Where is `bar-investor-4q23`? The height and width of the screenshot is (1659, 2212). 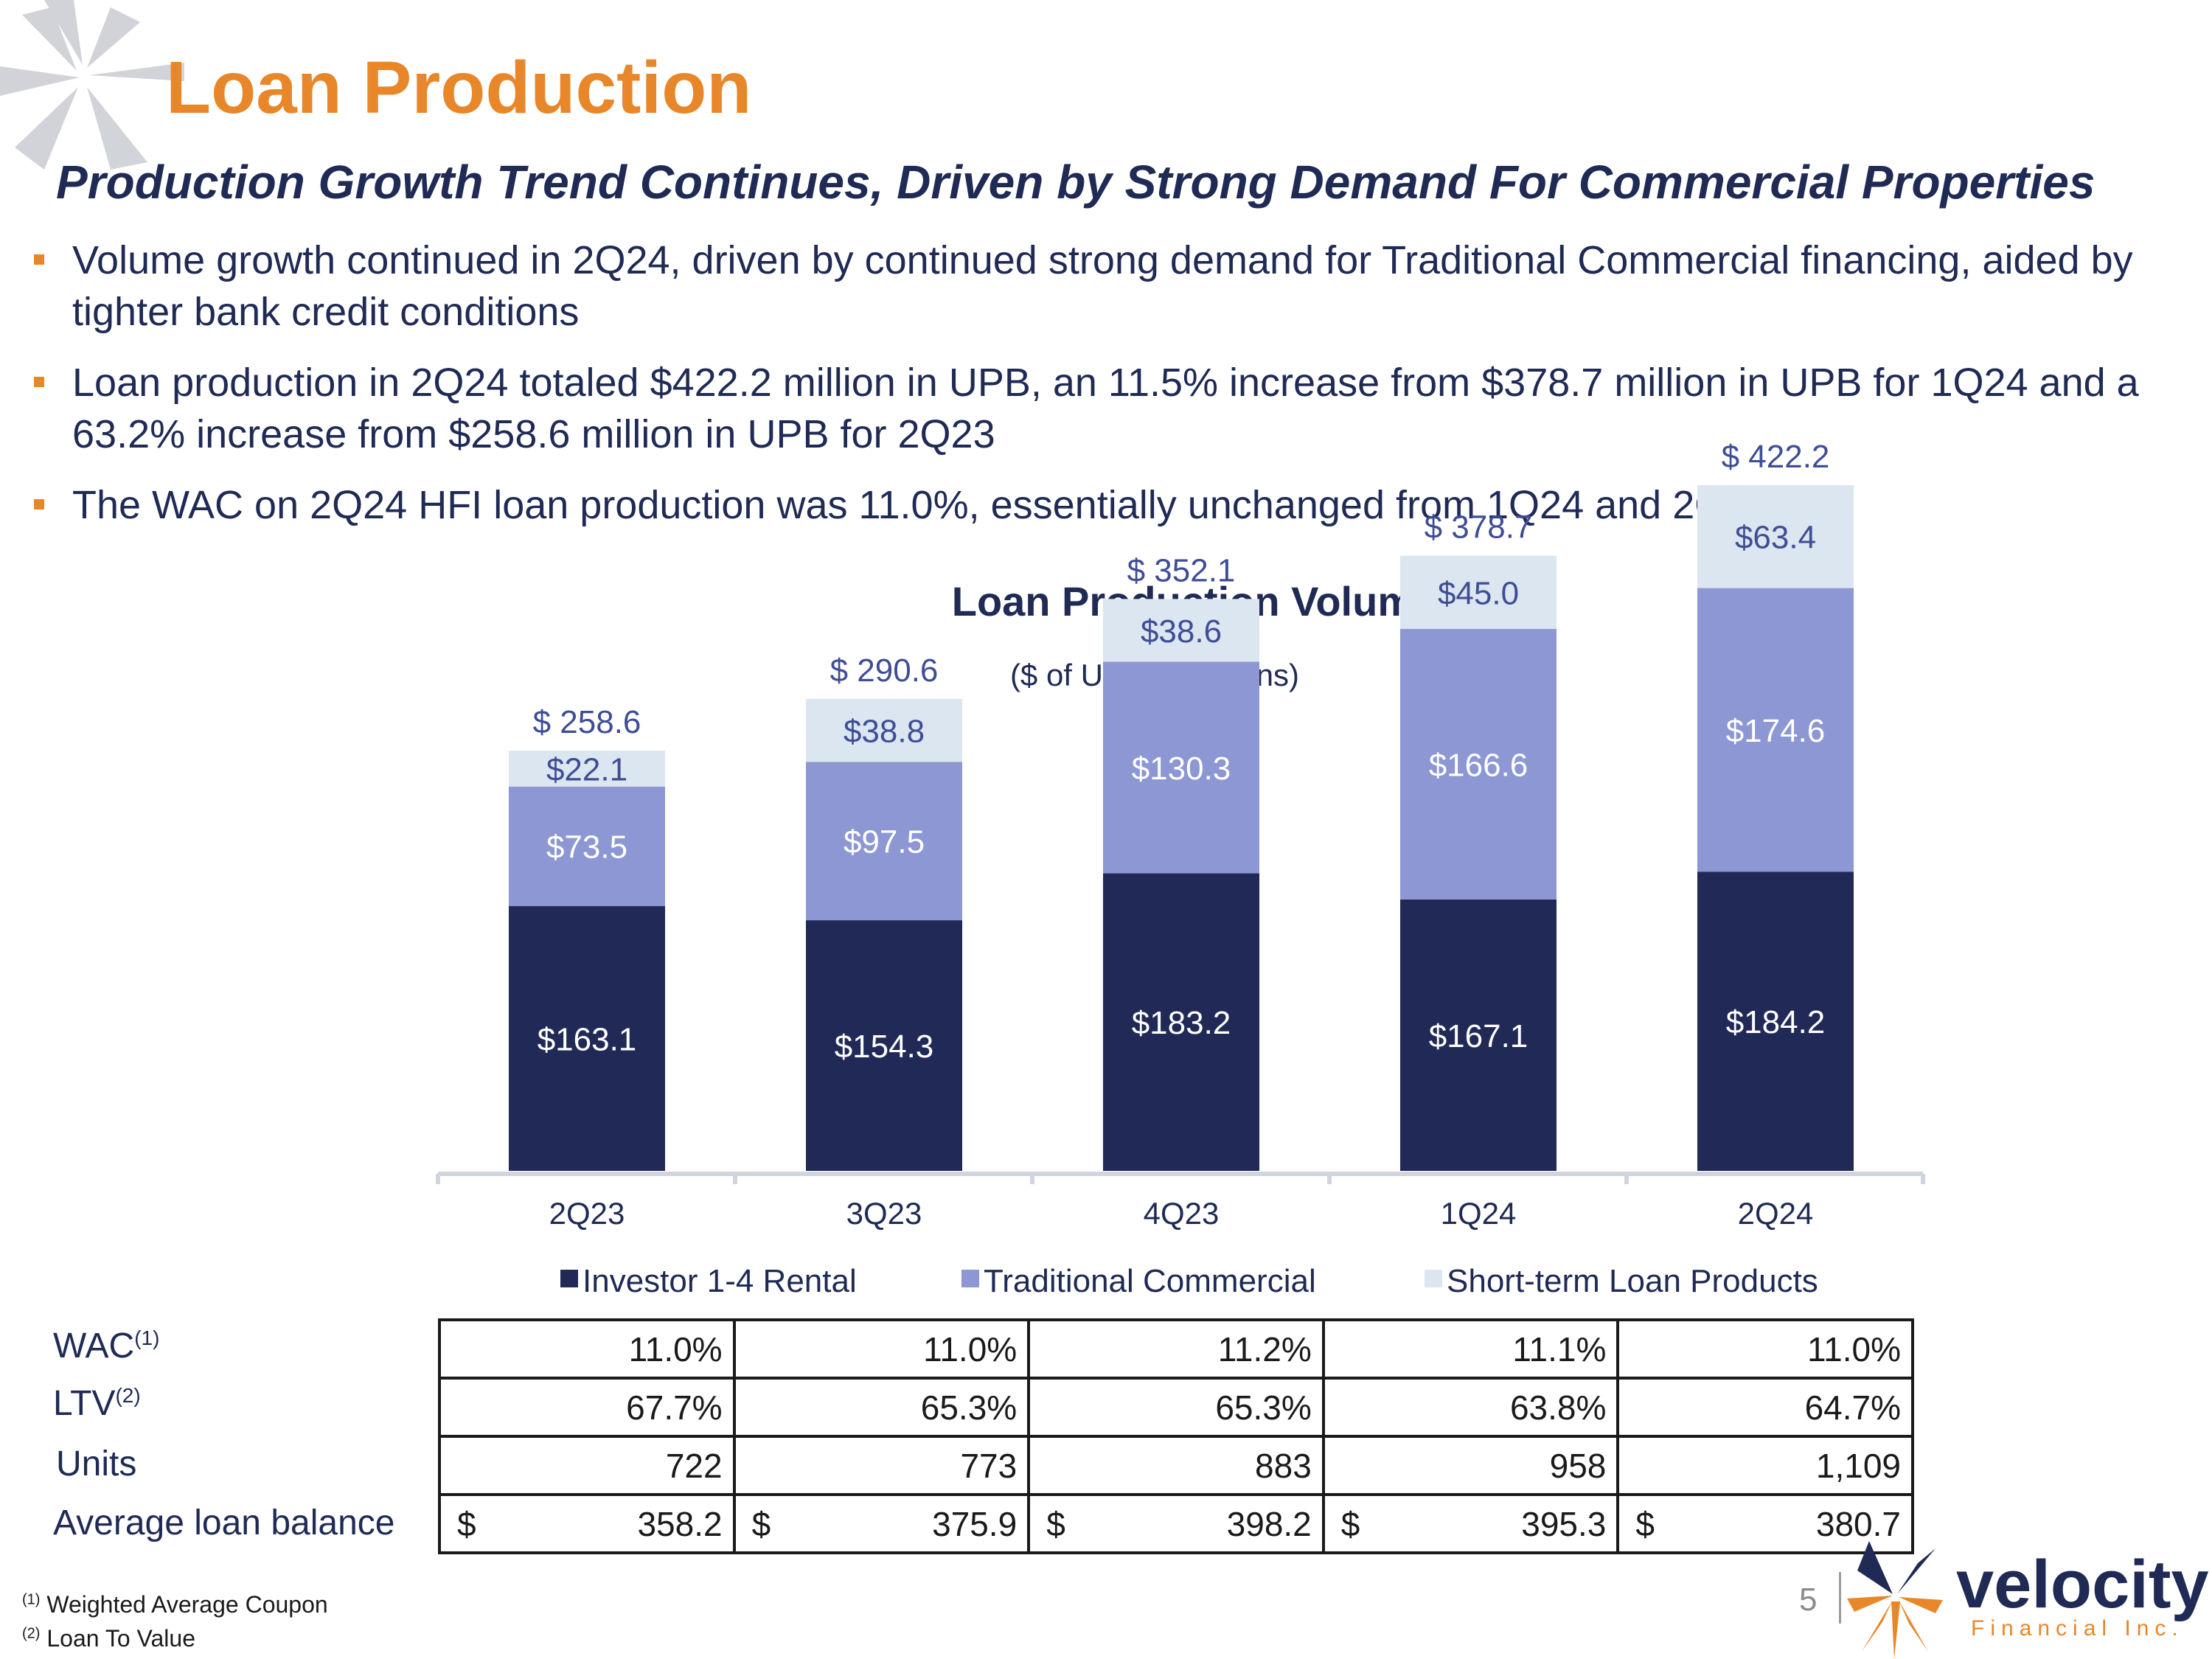 bar-investor-4q23 is located at coordinates (1181, 1022).